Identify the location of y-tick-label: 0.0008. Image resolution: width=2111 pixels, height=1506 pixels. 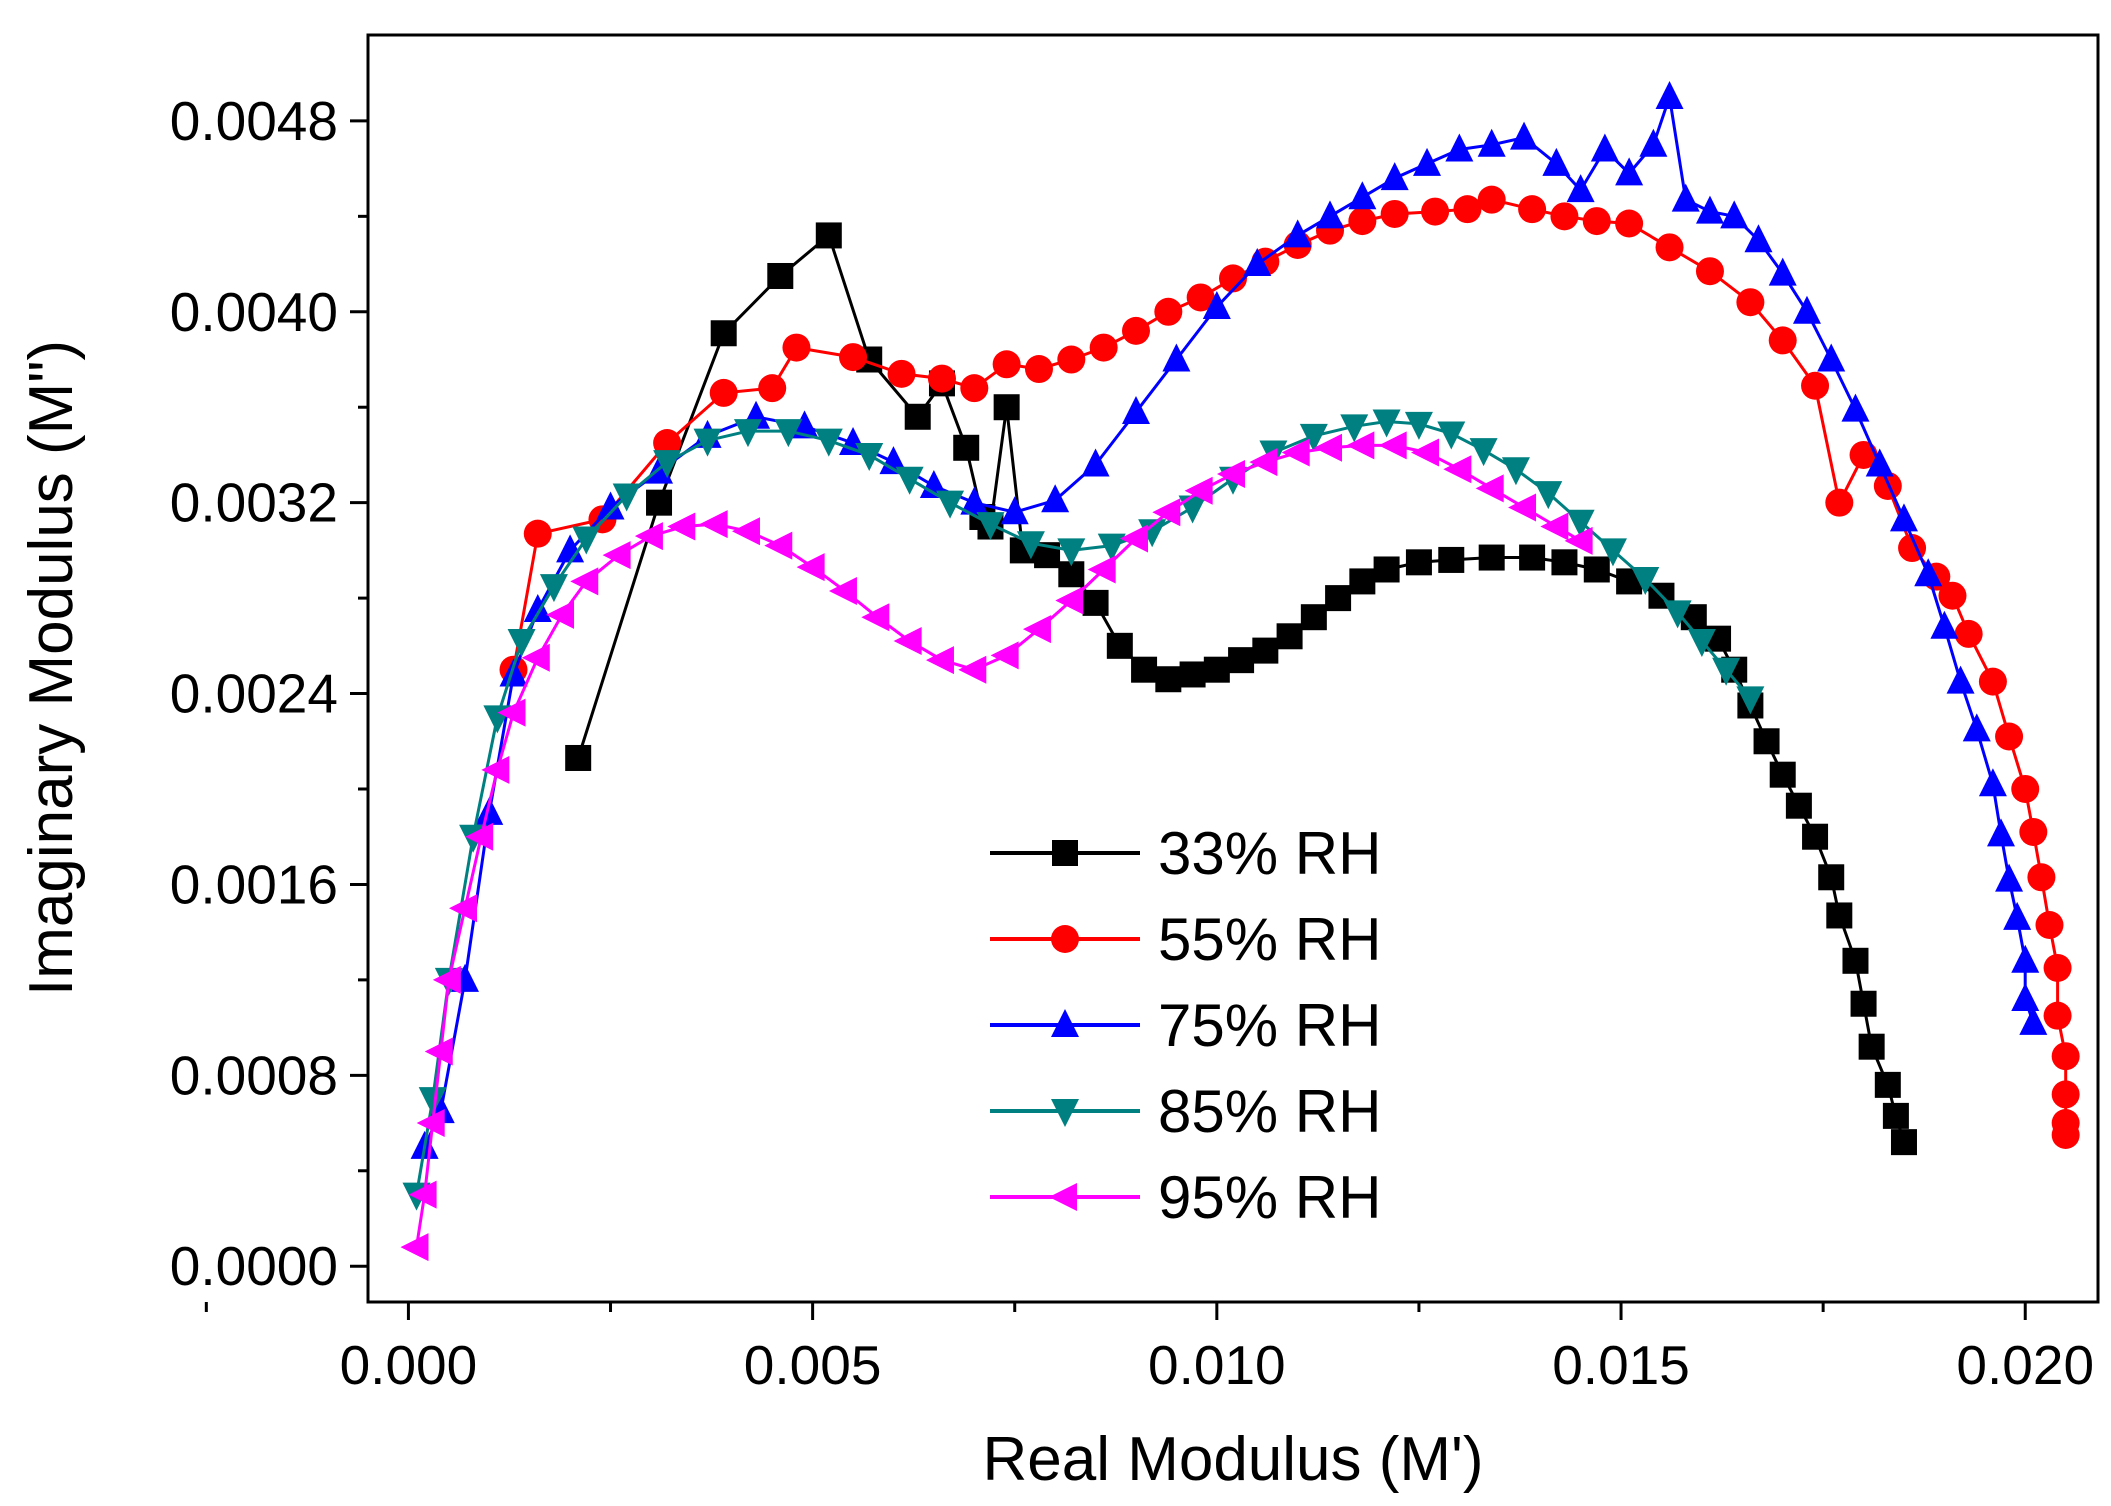
(254, 1075).